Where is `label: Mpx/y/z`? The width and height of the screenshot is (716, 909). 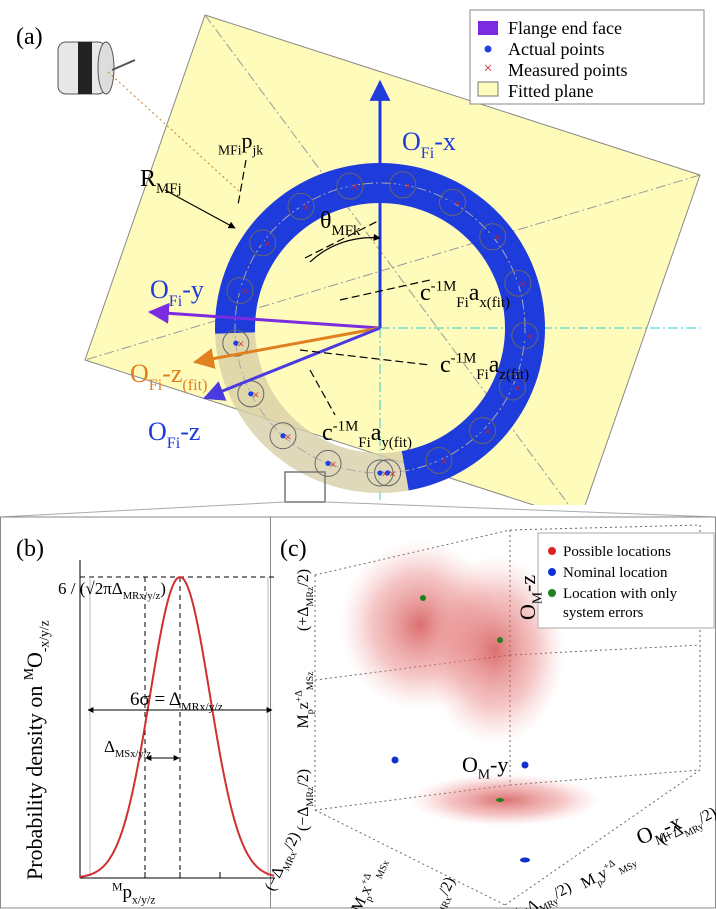
label: Mpx/y/z is located at coordinates (134, 893).